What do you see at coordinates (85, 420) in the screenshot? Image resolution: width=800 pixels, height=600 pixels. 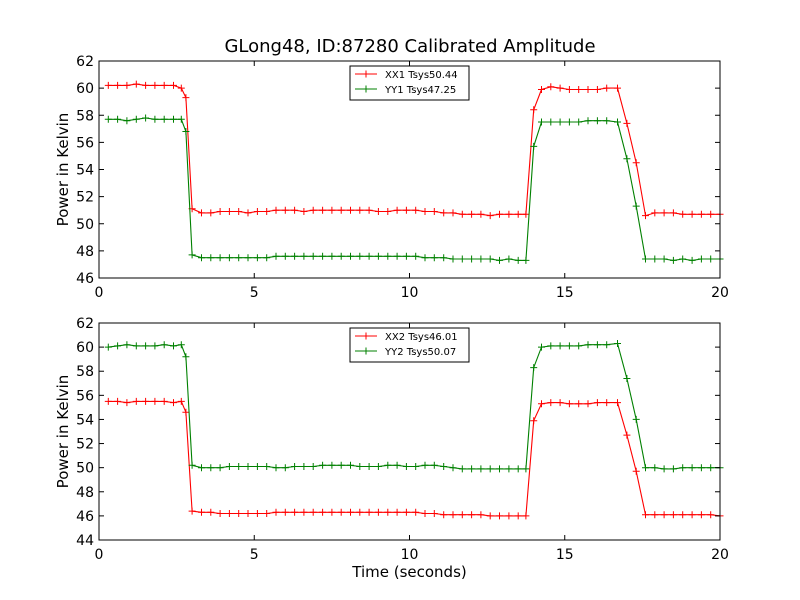 I see `y-tick-label: 54` at bounding box center [85, 420].